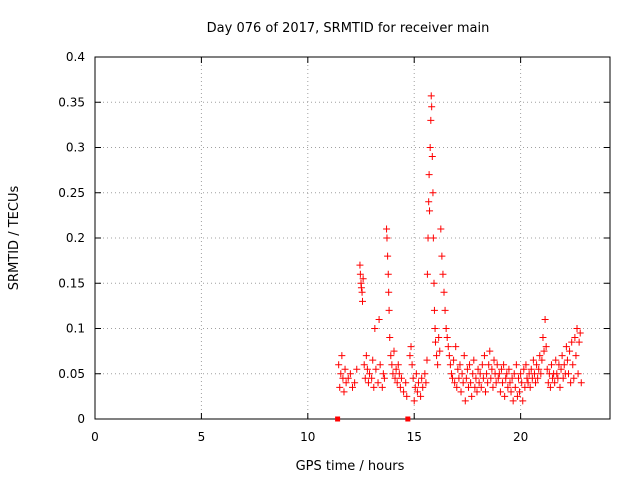 This screenshot has width=640, height=480. I want to click on x-tick-label: 5, so click(202, 437).